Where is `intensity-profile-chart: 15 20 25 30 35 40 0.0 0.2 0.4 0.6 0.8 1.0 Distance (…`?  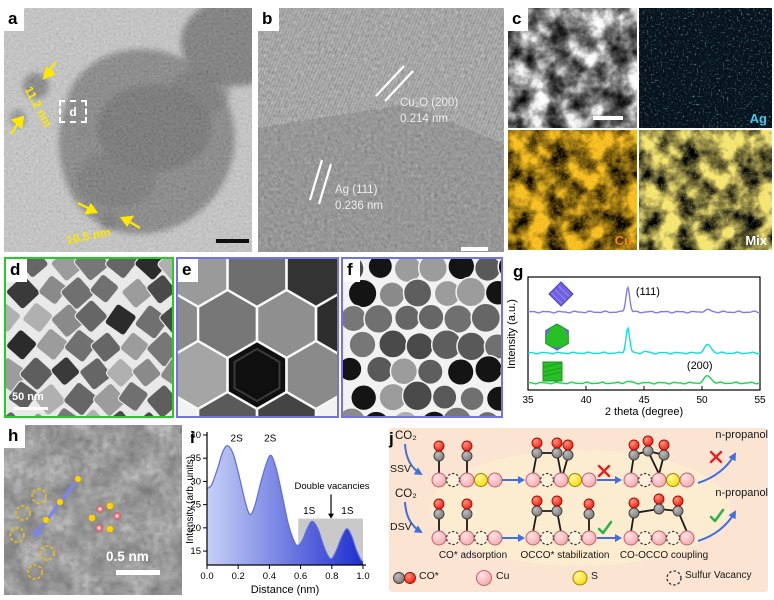 intensity-profile-chart: 15 20 25 30 35 40 0.0 0.2 0.4 0.6 0.8 1.0 Distance (… is located at coordinates (278, 513).